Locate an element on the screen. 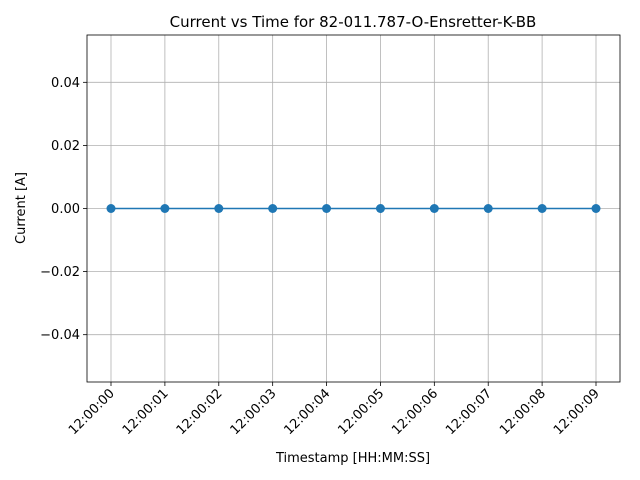 This screenshot has width=640, height=480. x-axis-label: Timestamp [HH:MM:SS] is located at coordinates (352, 458).